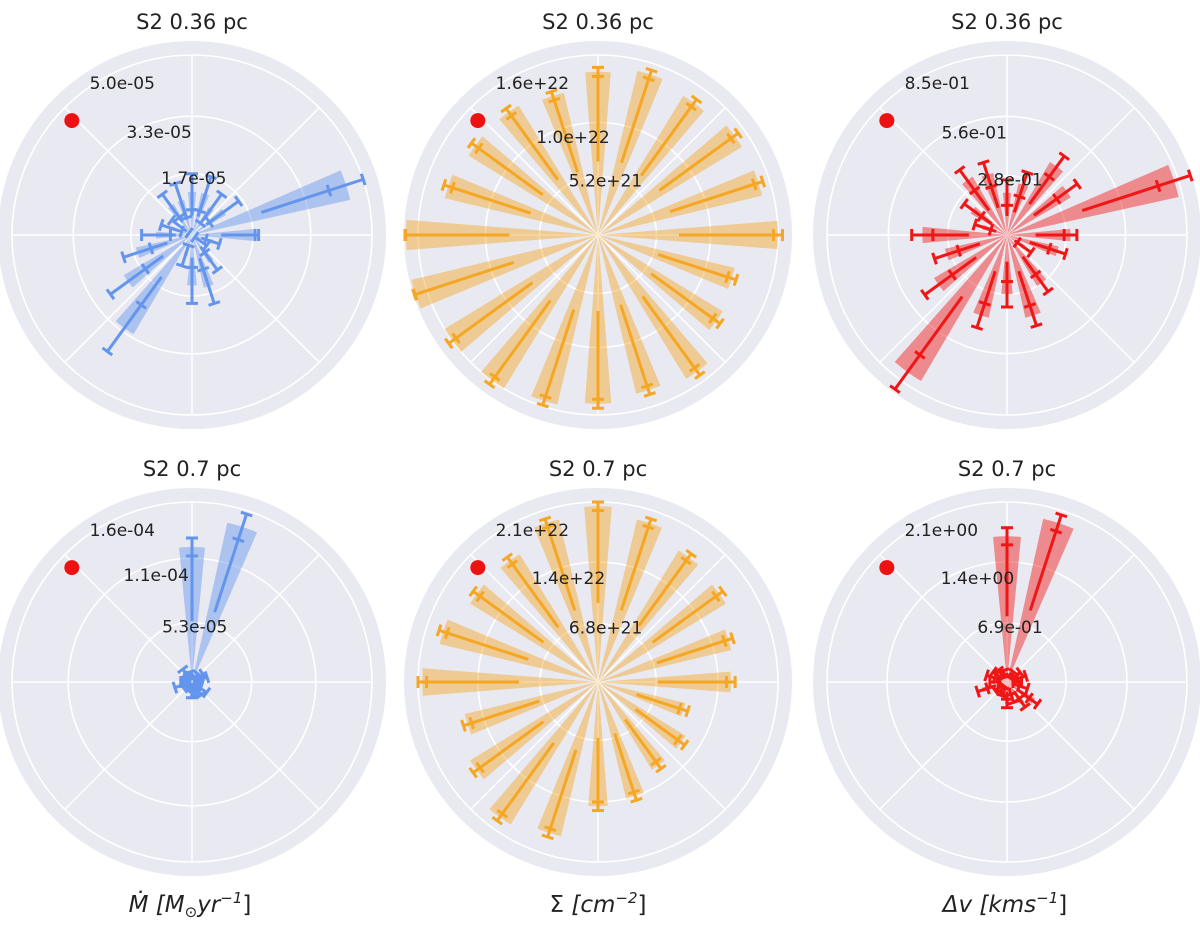  Describe the element at coordinates (193, 666) in the screenshot. I see `polar-panel-3: 5.3e-05 1.1e-04 1.6e-04 S2 0.7 pc` at that location.